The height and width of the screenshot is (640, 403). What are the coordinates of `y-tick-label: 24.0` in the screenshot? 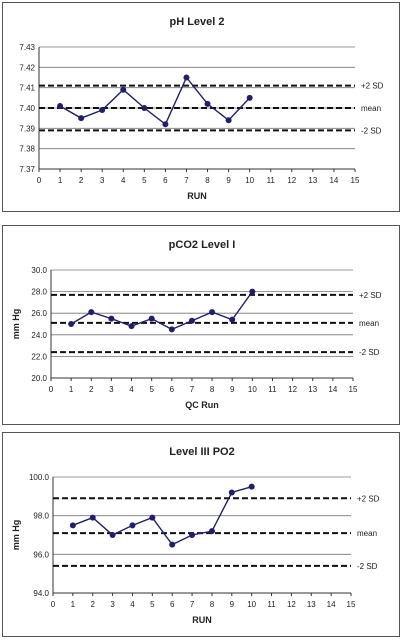 It's located at (39, 335).